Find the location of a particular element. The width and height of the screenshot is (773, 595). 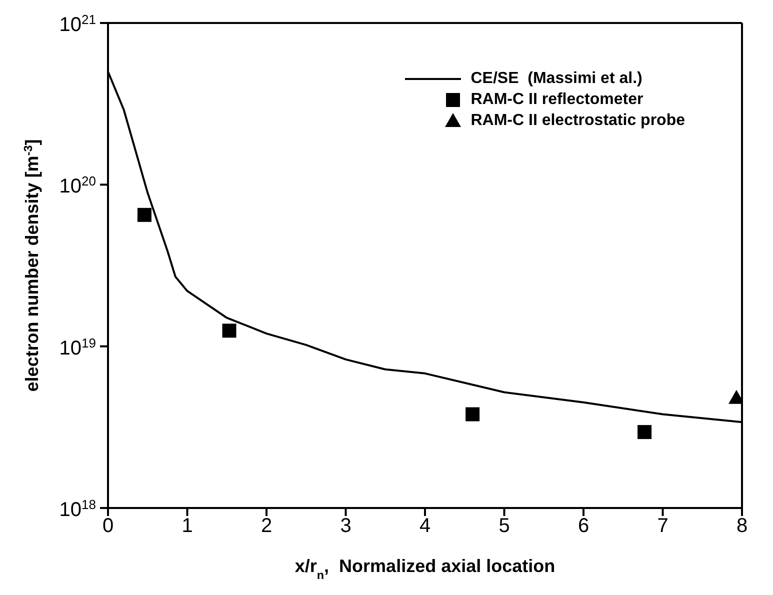

y-tick-label: 10$^{18}$ is located at coordinates (77, 508).